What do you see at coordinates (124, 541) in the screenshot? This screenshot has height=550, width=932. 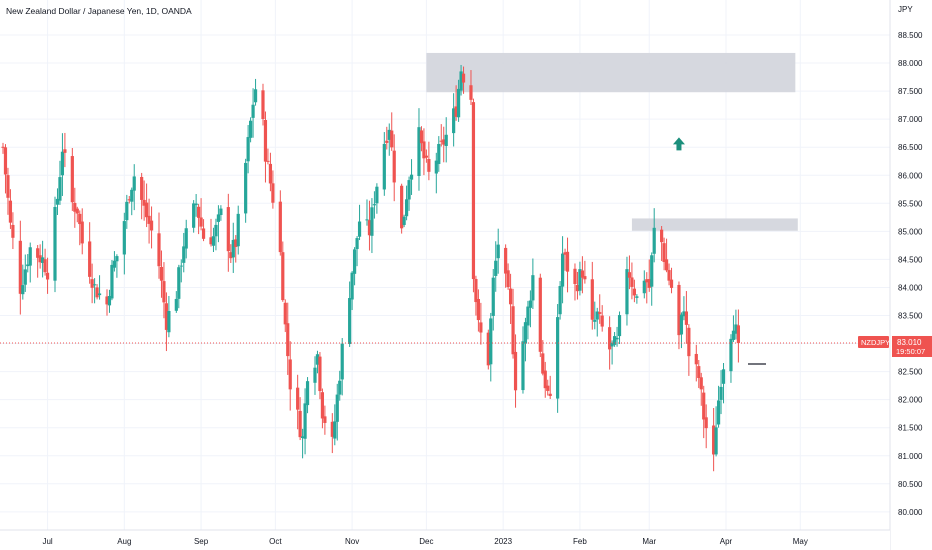 I see `time-tick-label: Aug` at bounding box center [124, 541].